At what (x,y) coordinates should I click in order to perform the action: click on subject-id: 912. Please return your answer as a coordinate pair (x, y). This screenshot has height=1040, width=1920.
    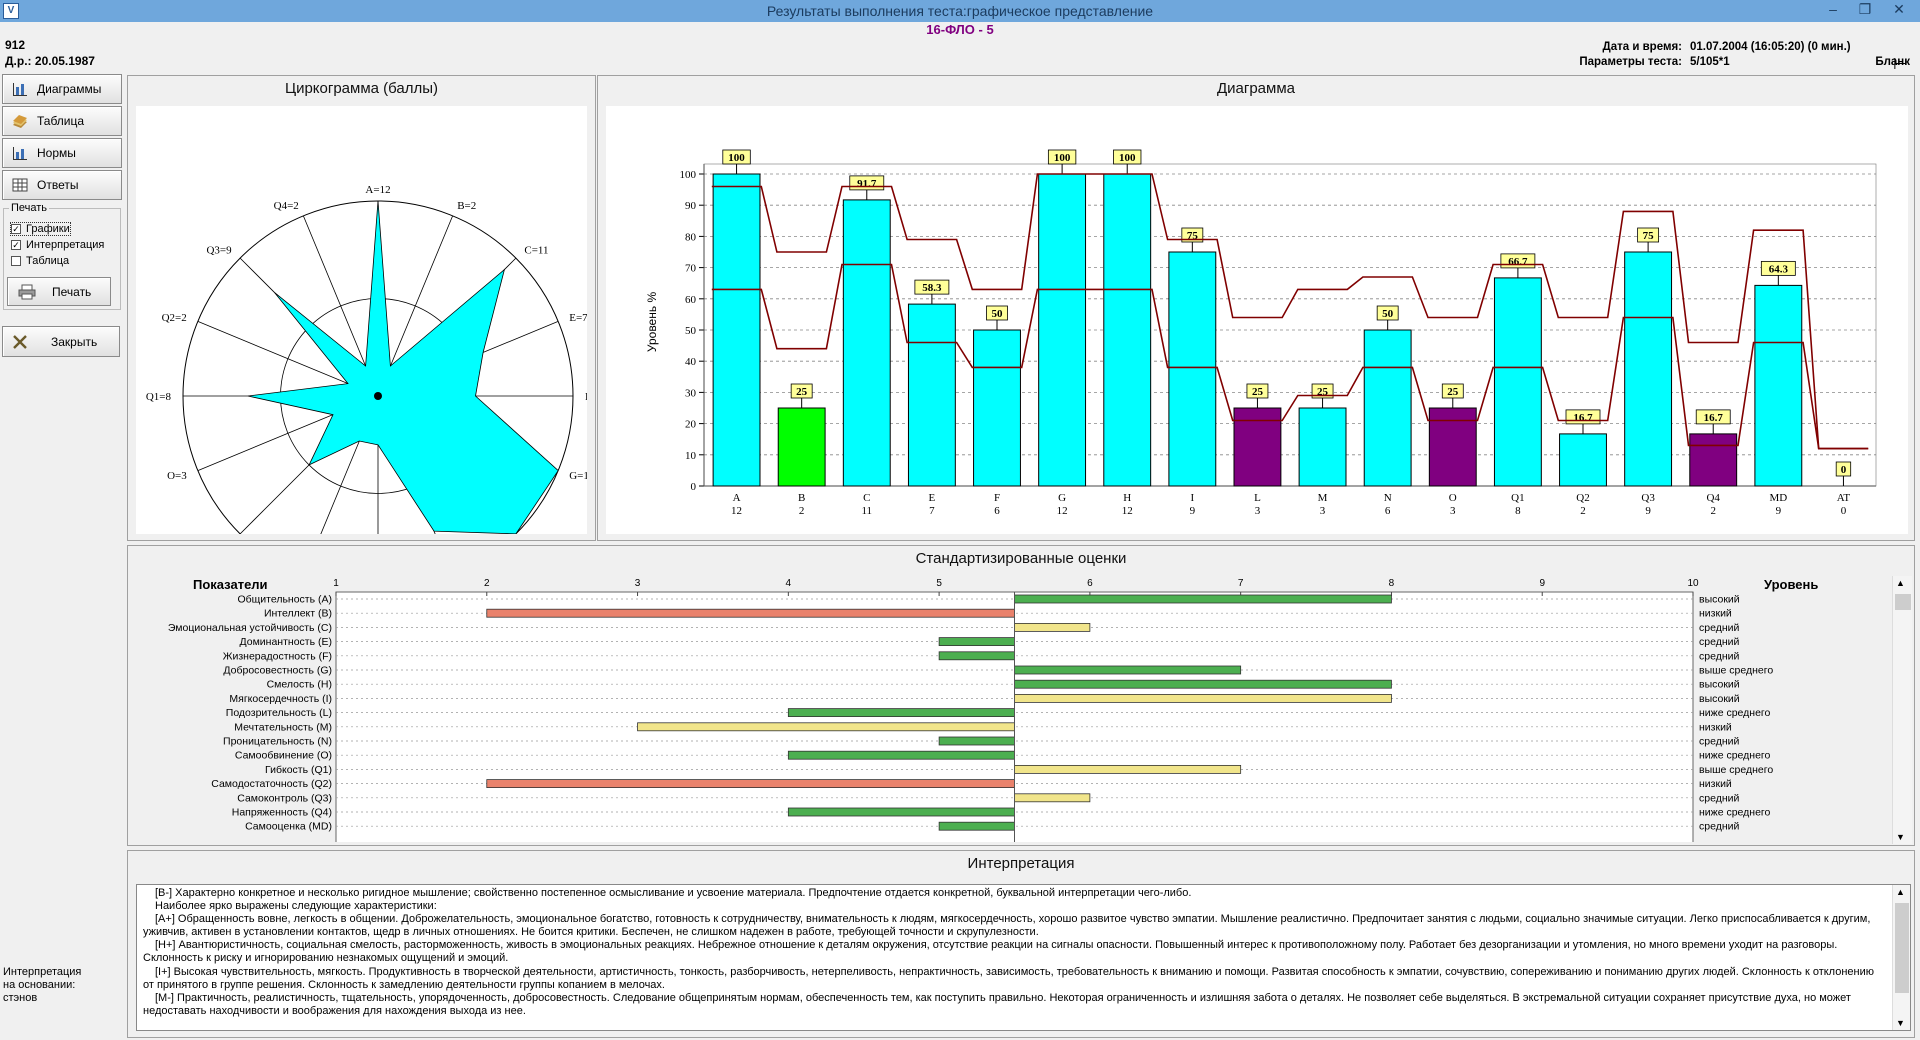
    Looking at the image, I should click on (15, 45).